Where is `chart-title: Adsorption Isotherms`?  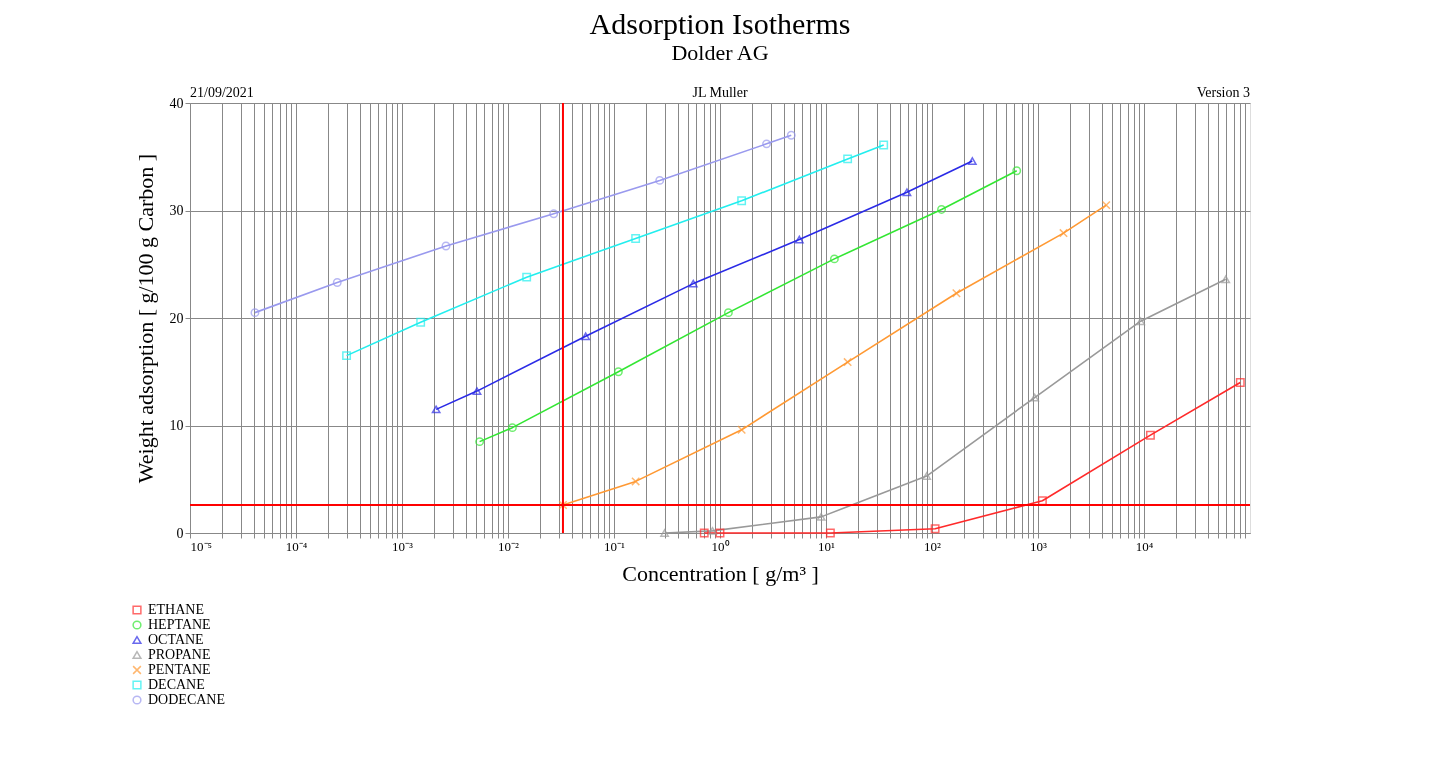
chart-title: Adsorption Isotherms is located at coordinates (720, 23).